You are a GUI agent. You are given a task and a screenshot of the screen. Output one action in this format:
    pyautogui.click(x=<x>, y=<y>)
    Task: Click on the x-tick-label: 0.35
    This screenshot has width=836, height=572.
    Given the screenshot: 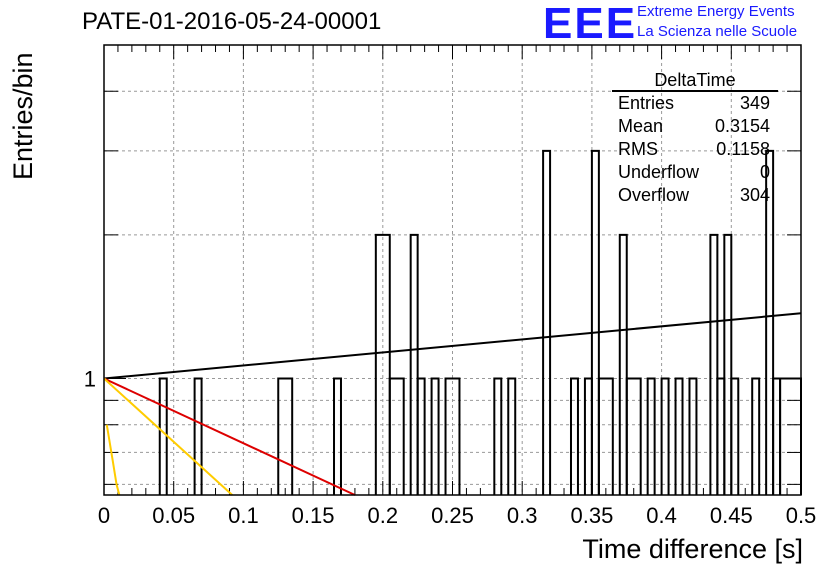 What is the action you would take?
    pyautogui.click(x=591, y=515)
    